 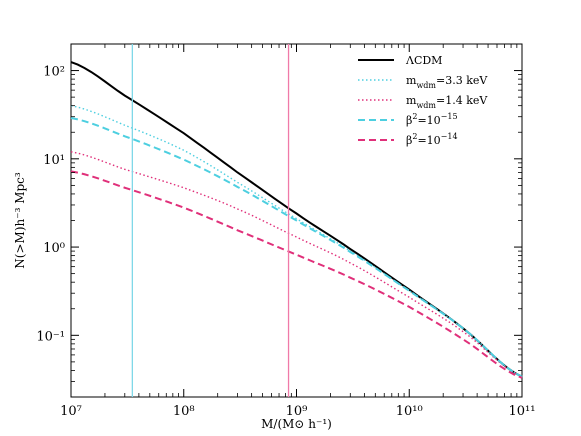 I want to click on x-axis-label: M/(M⊙ h⁻¹), so click(x=296, y=424).